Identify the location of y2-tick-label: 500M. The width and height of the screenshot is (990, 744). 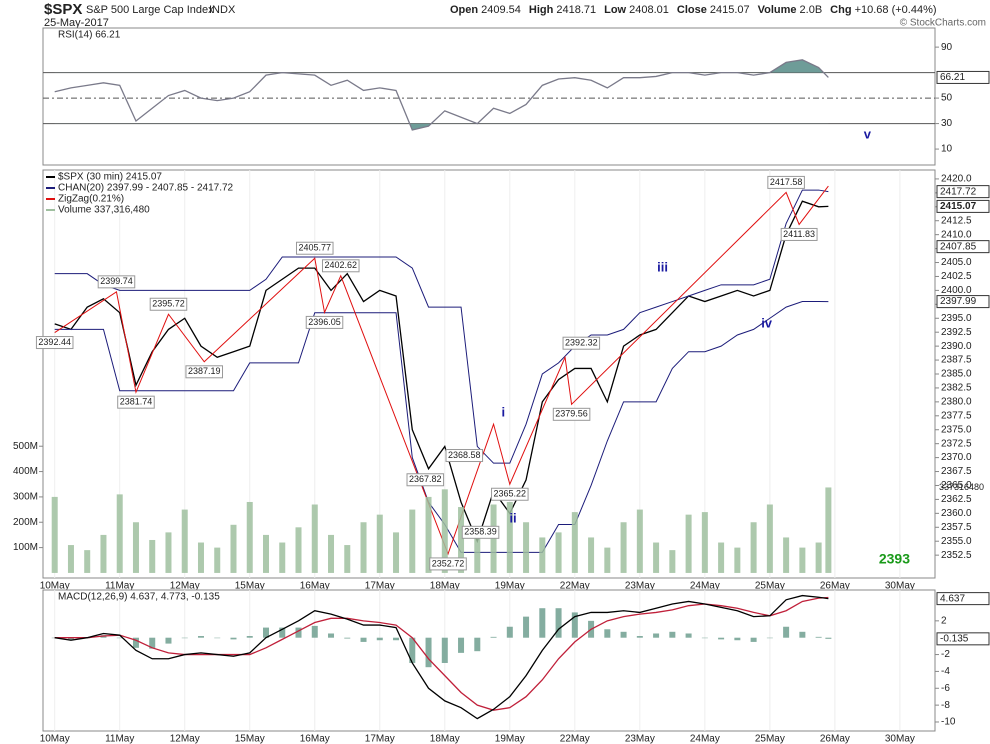
(25, 446).